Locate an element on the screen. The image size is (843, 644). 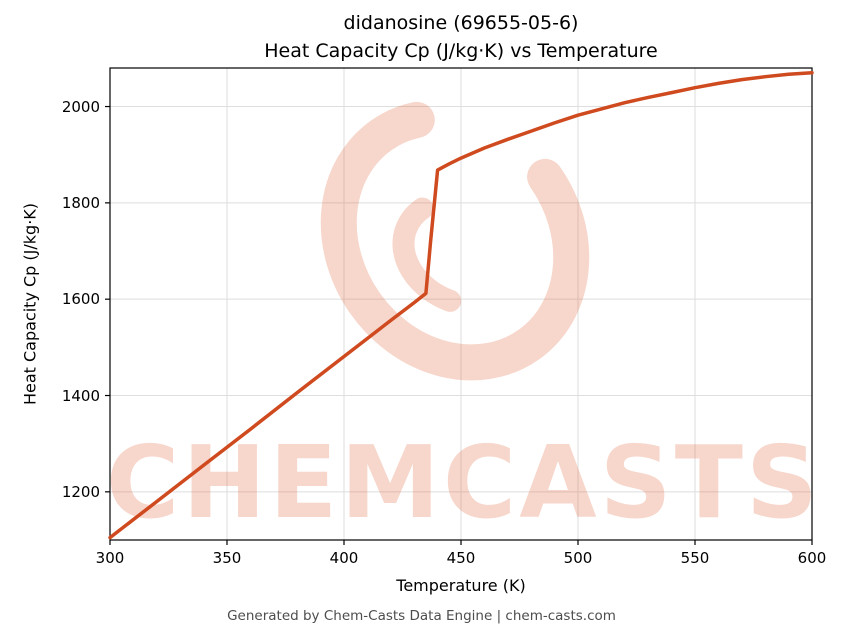
chart-title-line1: didanosine (69655-05-6) is located at coordinates (461, 23).